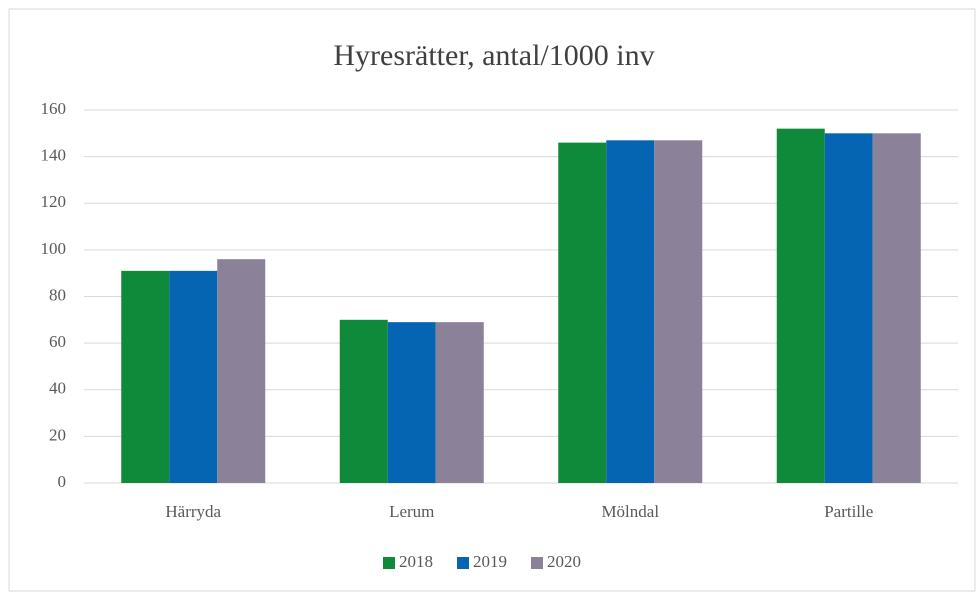 The height and width of the screenshot is (592, 976). I want to click on y-tick-label: 40, so click(57, 388).